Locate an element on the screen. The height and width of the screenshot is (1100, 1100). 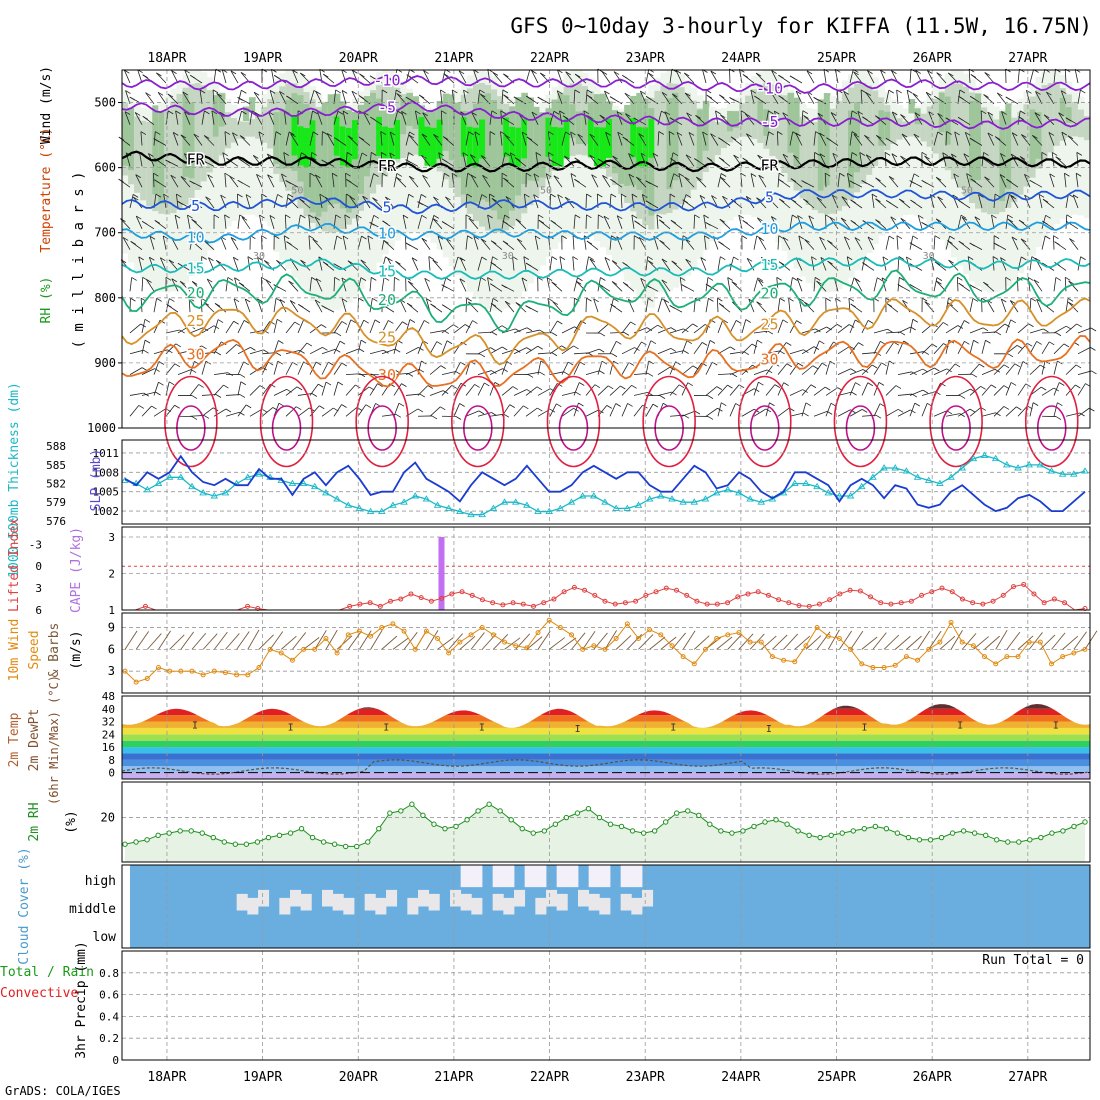
bottom-date-label: 23APR is located at coordinates (645, 1077).